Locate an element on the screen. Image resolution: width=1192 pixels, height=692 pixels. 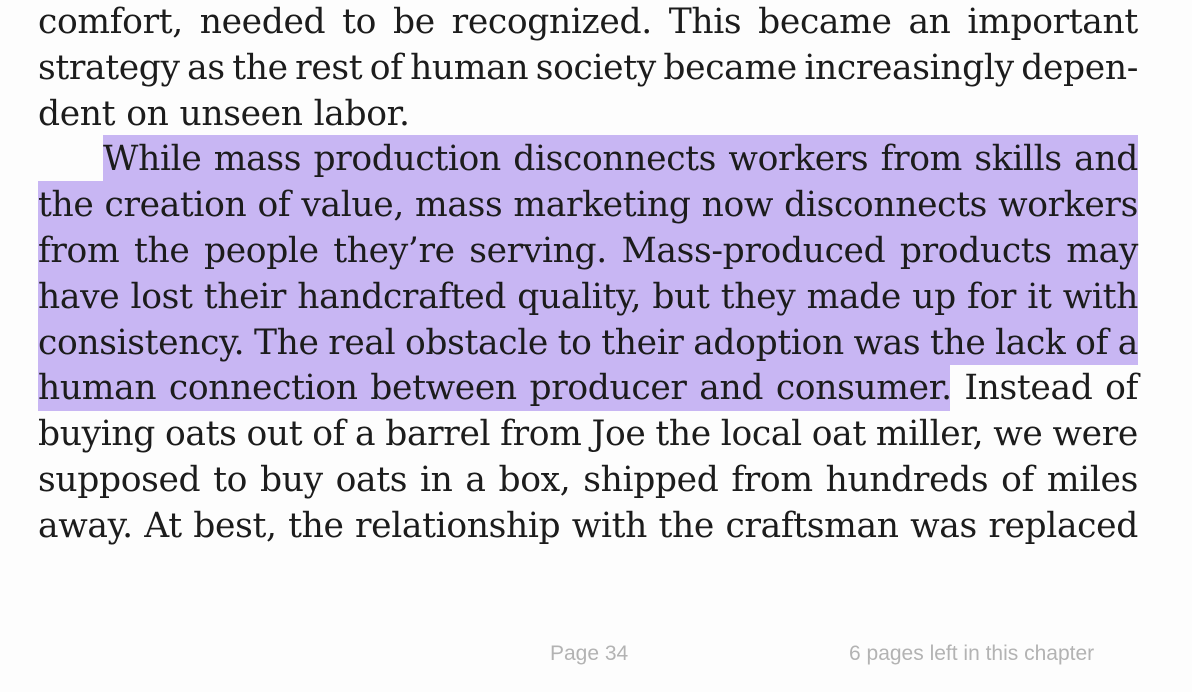
word: miller, is located at coordinates (929, 434).